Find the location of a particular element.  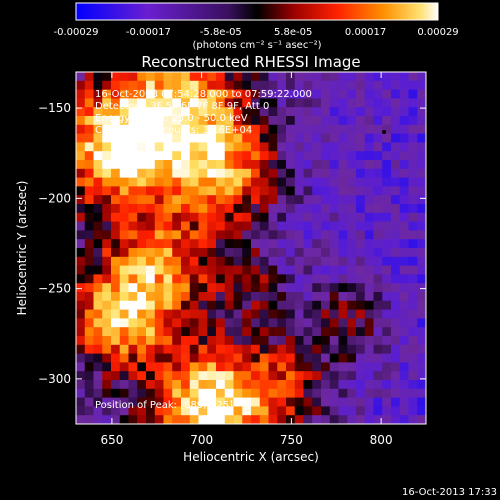

colorbar-tick-label: 0.00029 is located at coordinates (437, 32).